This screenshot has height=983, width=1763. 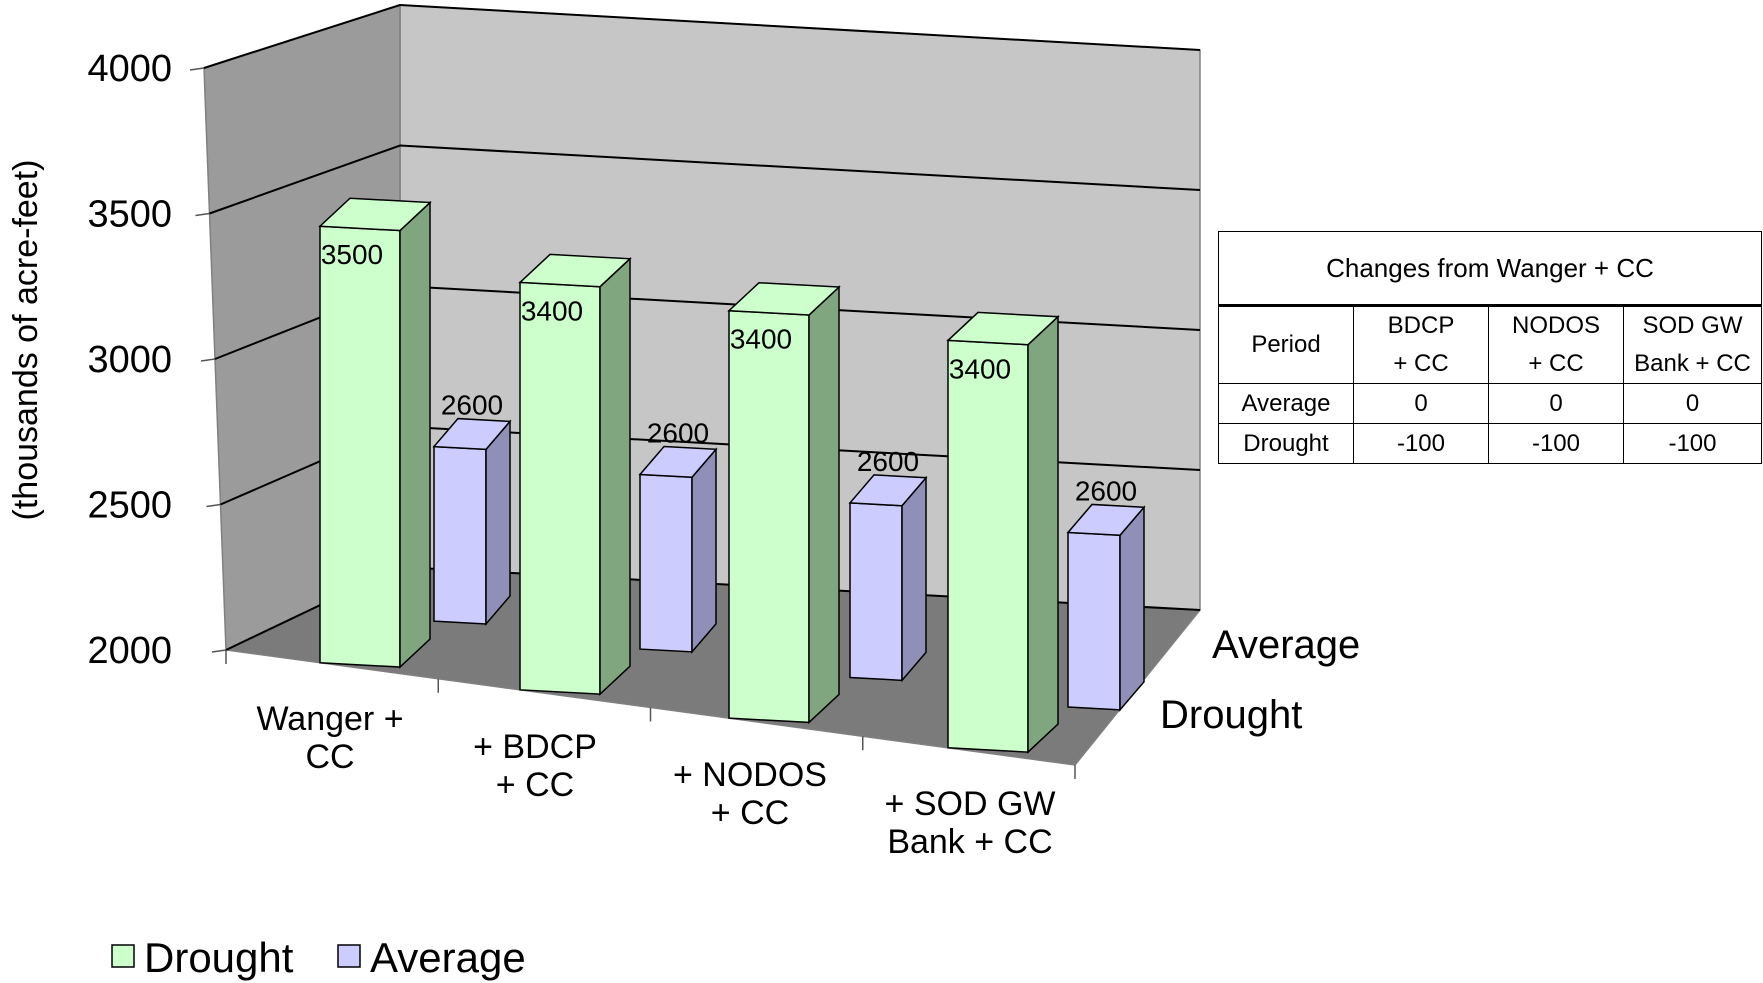 I want to click on category-label: + SOD GW Bank + CC, so click(x=970, y=823).